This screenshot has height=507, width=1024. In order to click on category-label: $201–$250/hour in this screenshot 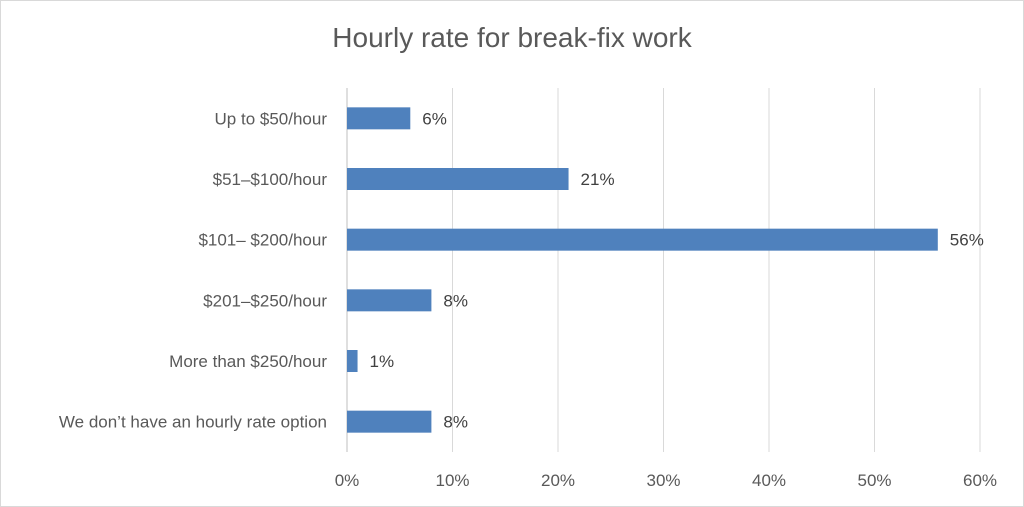, I will do `click(265, 300)`.